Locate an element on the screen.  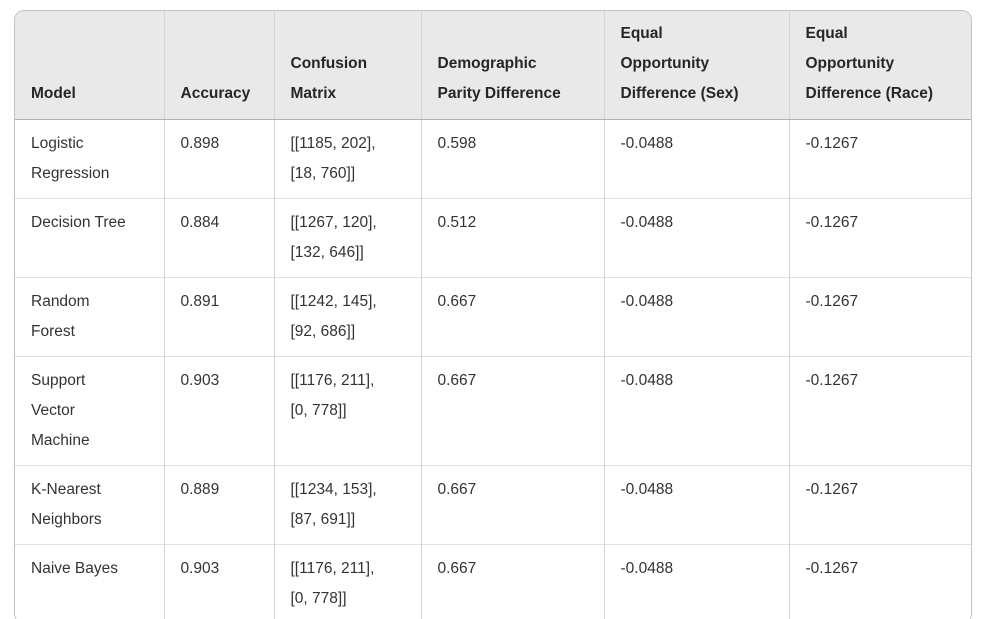
cell-accuracy: 0.889 is located at coordinates (218, 505).